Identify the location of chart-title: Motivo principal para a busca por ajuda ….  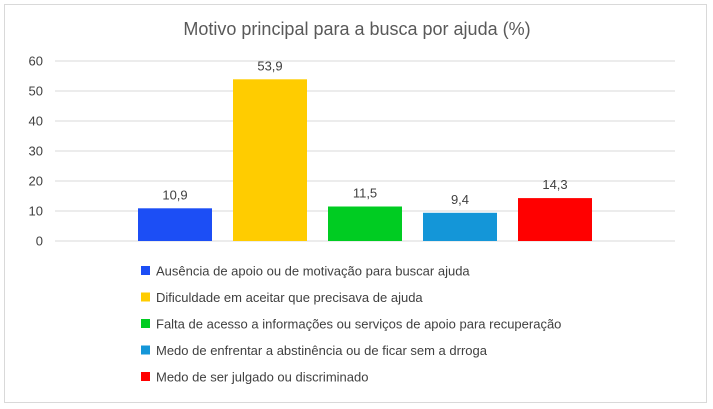
(356, 29).